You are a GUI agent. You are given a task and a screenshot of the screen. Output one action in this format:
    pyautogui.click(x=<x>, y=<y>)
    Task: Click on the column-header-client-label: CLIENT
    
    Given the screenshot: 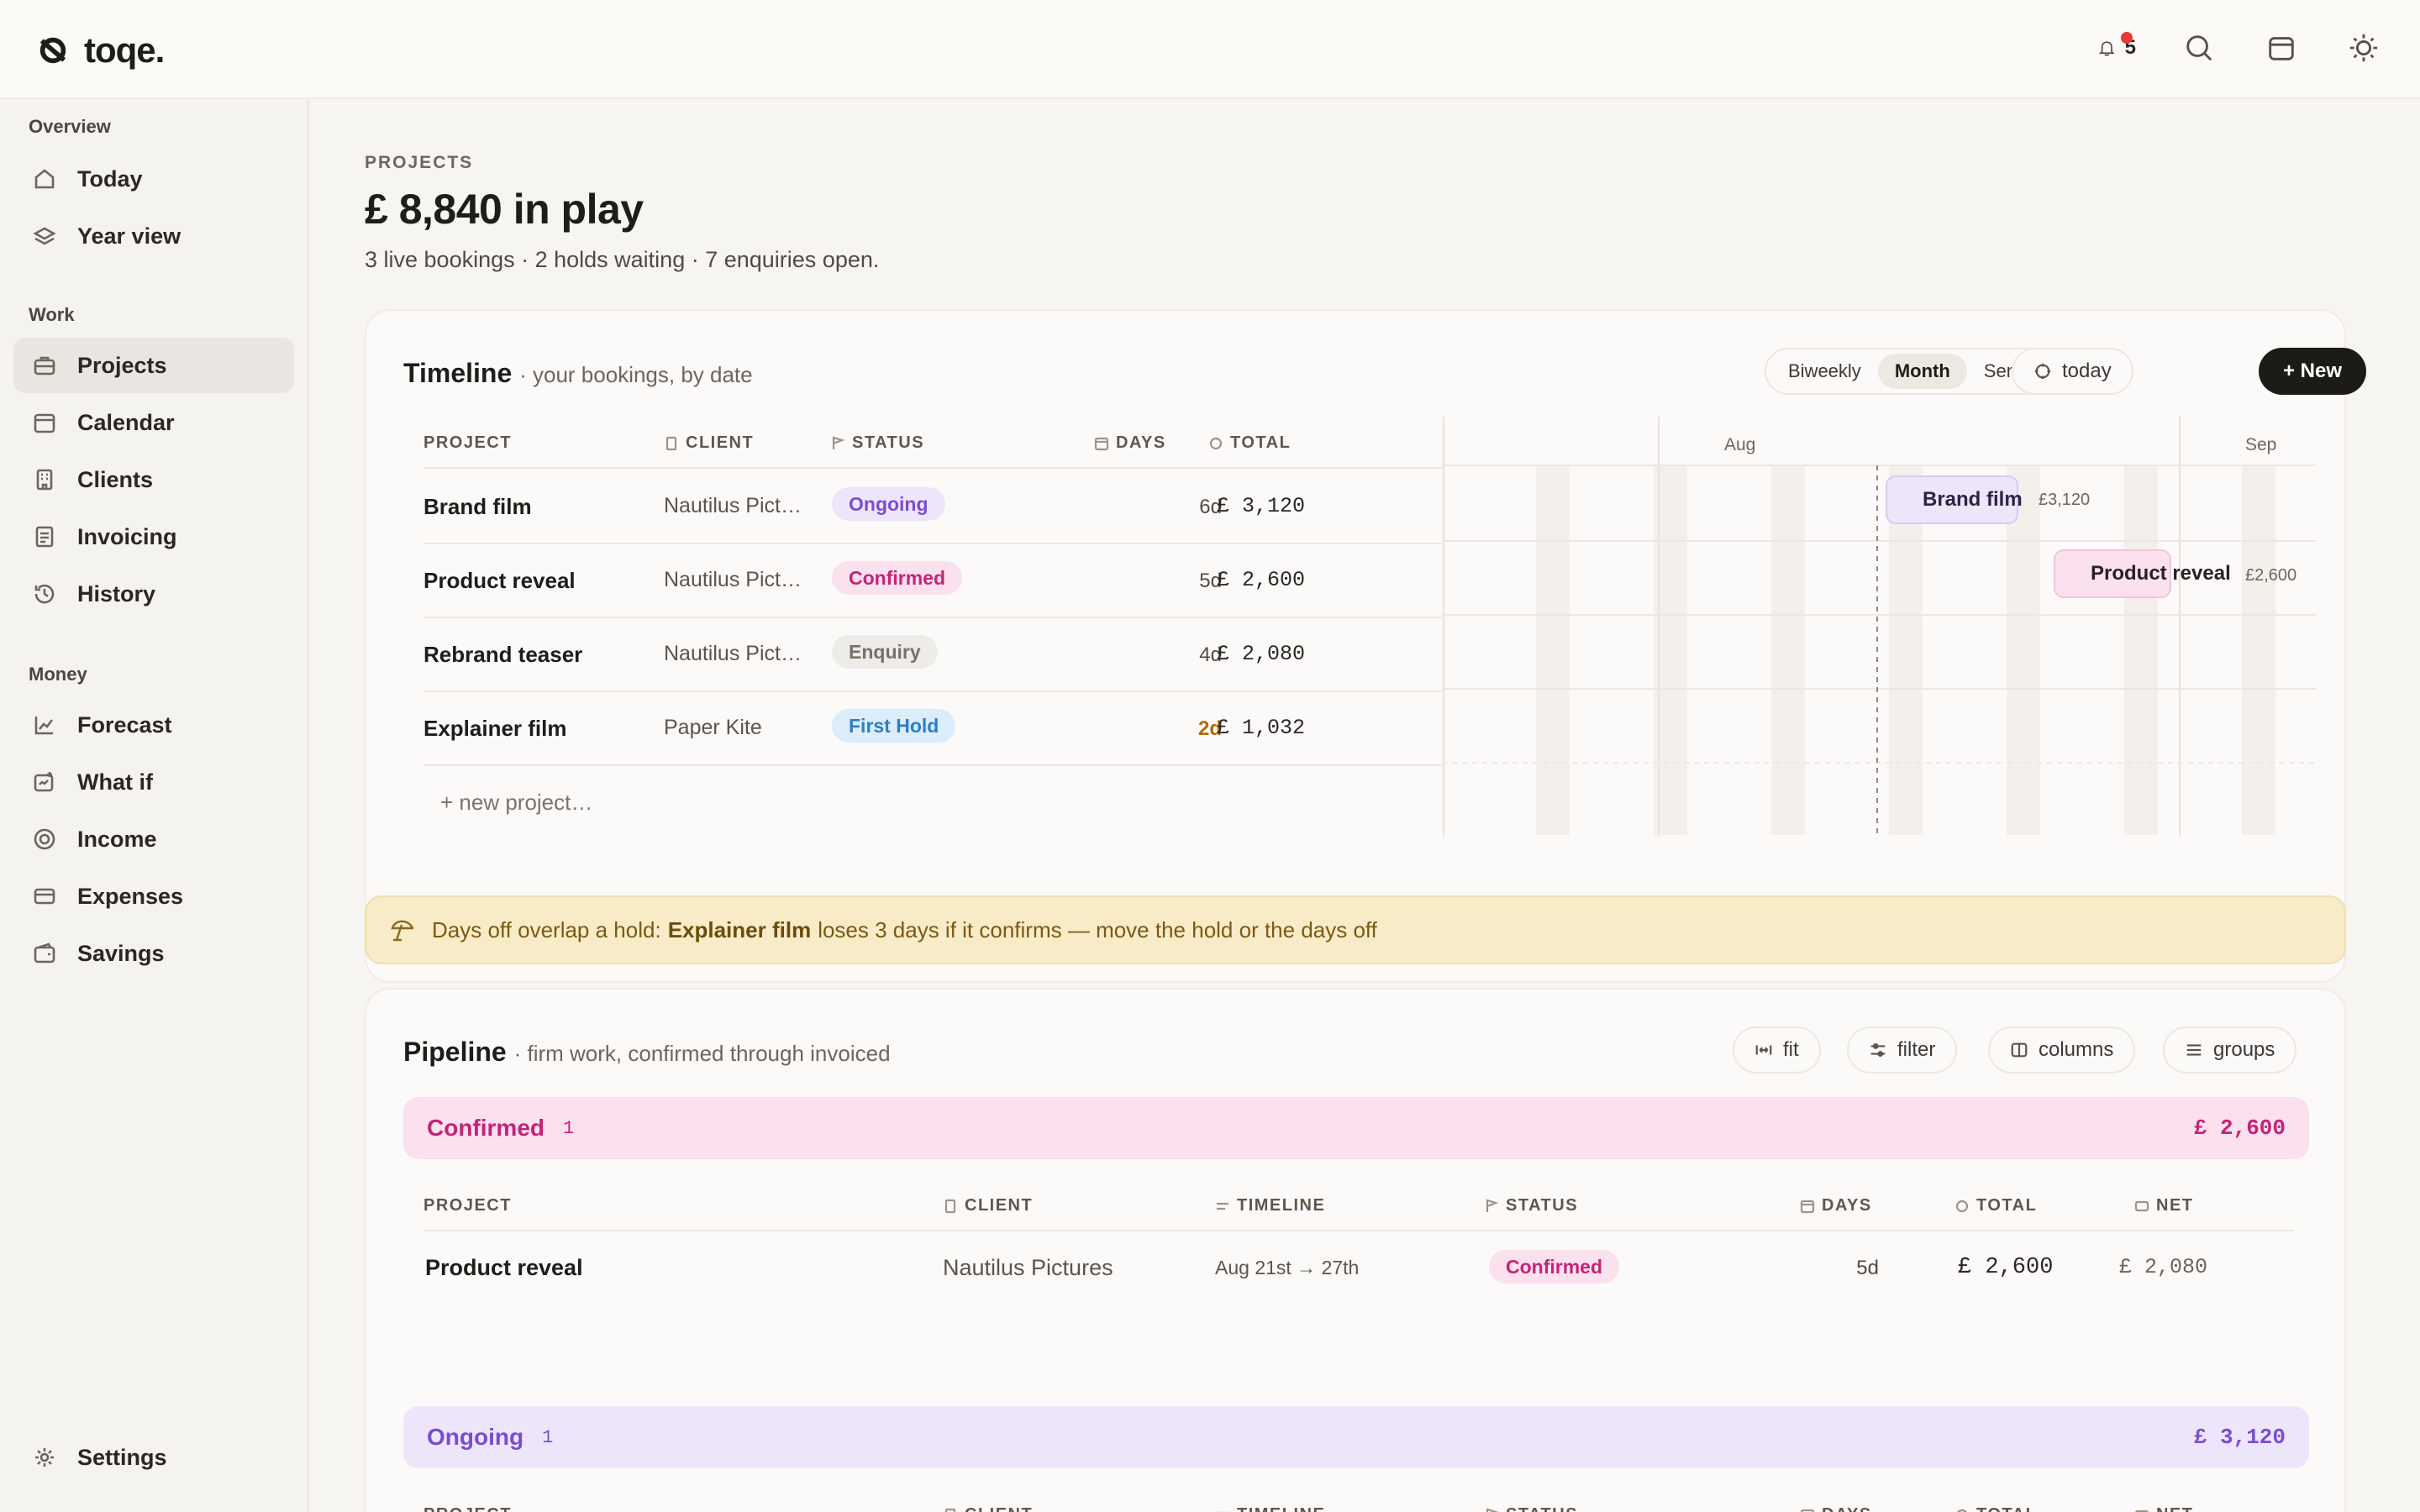 What is the action you would take?
    pyautogui.click(x=720, y=442)
    